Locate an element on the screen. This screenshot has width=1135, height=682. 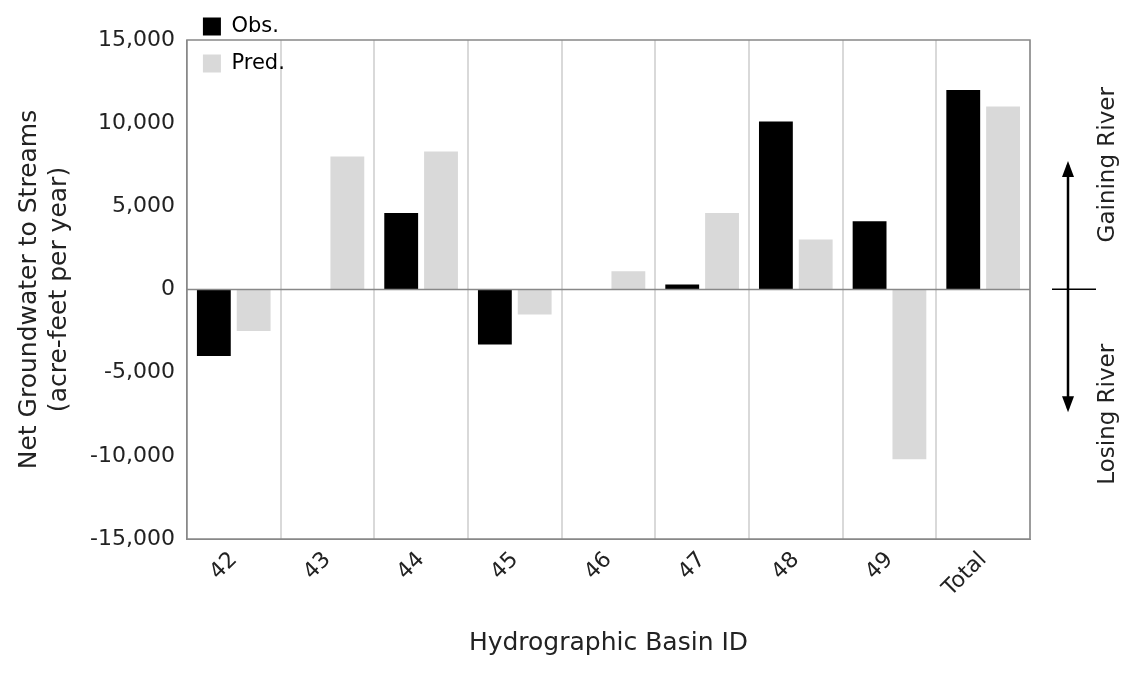
x-tick-label: 43 is located at coordinates (316, 565).